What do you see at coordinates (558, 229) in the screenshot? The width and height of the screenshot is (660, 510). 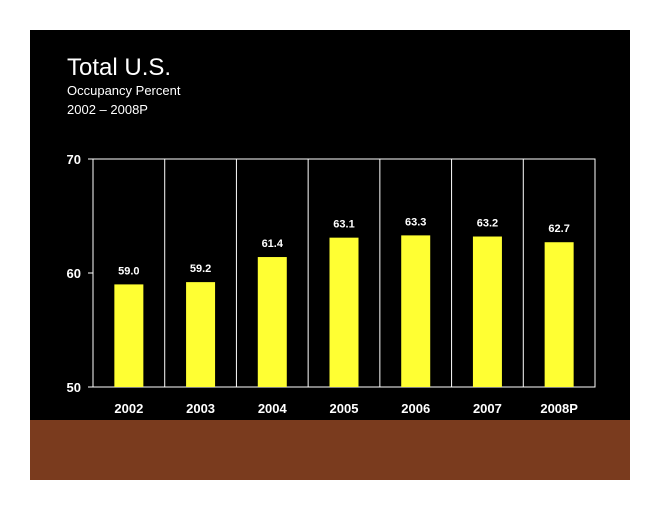 I see `data-label-2008P: 62.7` at bounding box center [558, 229].